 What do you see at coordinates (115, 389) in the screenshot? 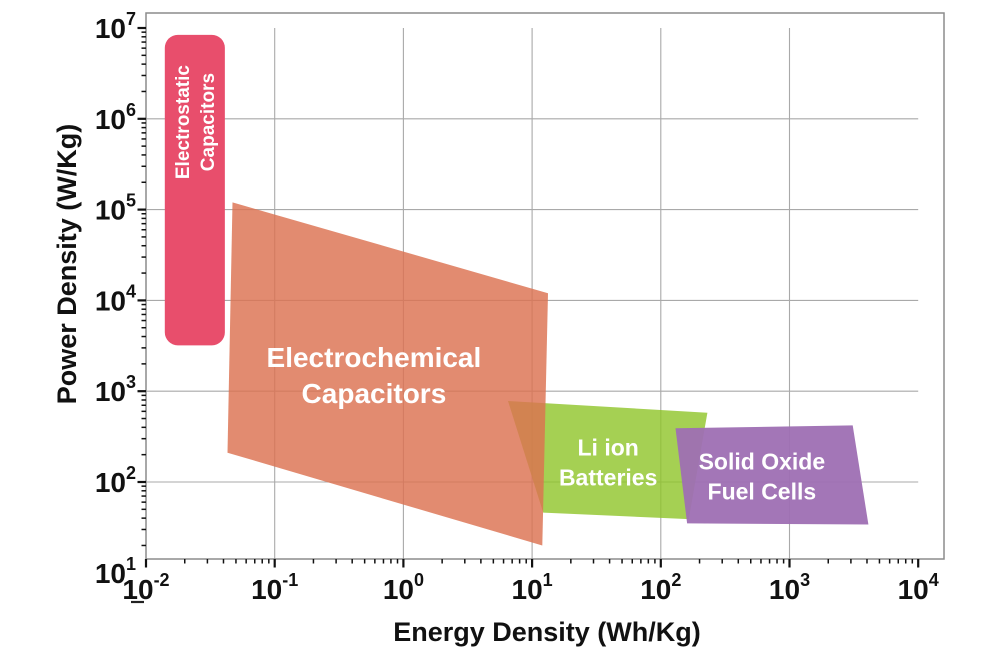
I see `y-tick-label-10e3: 10³` at bounding box center [115, 389].